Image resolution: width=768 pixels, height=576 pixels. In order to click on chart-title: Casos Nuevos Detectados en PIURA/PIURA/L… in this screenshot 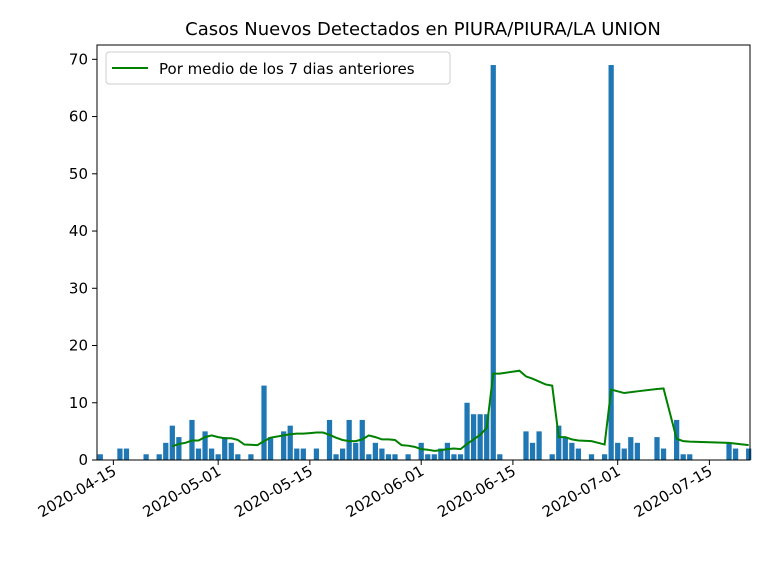, I will do `click(423, 29)`.